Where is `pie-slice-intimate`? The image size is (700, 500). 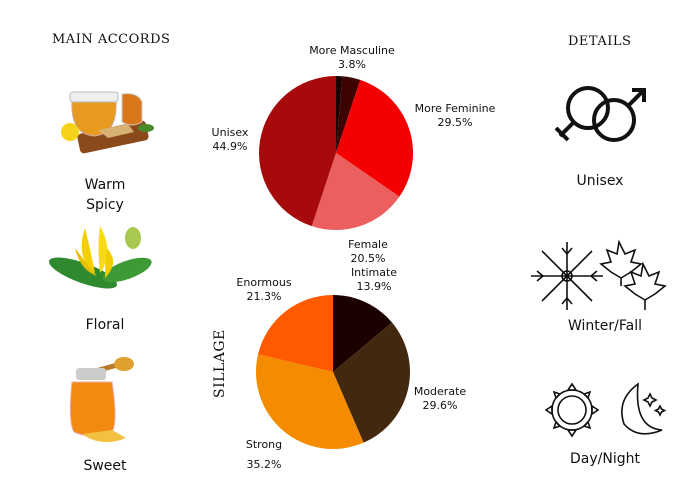 pie-slice-intimate is located at coordinates (363, 333).